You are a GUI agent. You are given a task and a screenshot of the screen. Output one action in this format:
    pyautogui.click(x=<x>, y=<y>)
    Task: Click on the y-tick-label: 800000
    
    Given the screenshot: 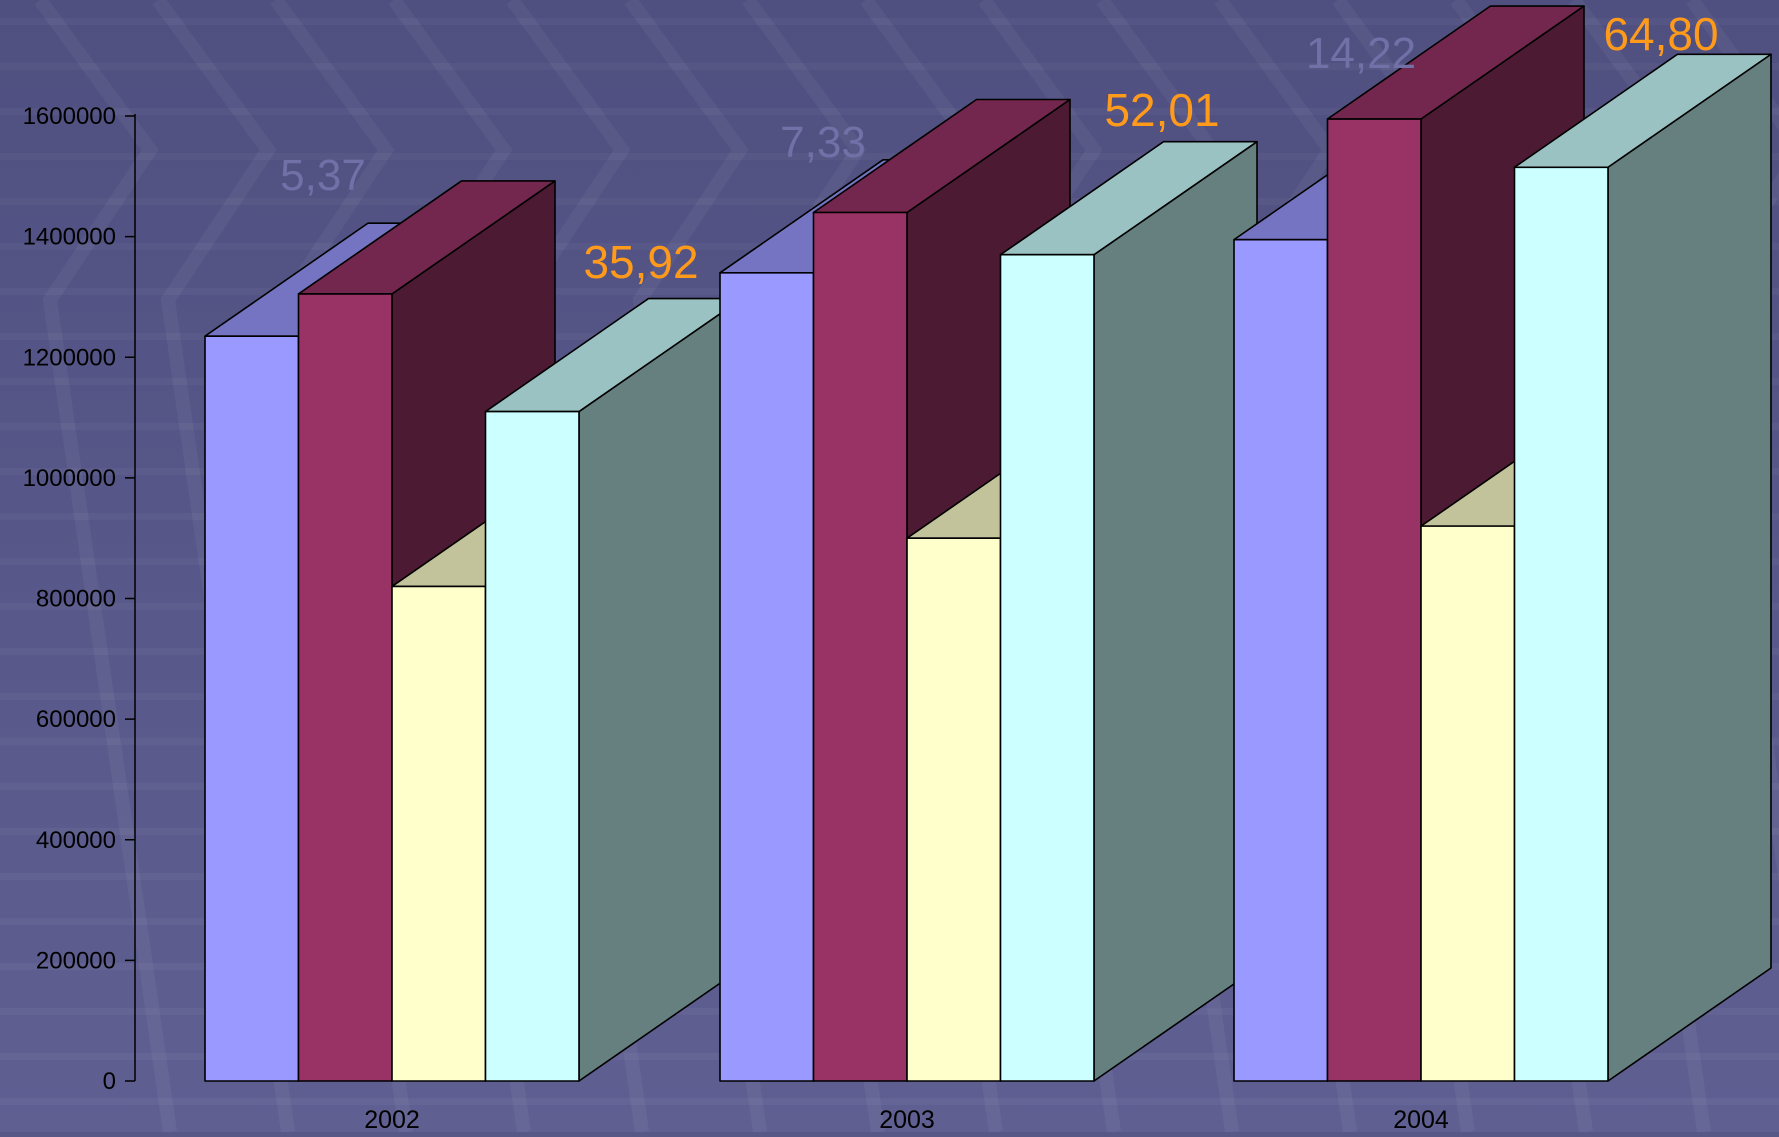 What is the action you would take?
    pyautogui.click(x=76, y=599)
    